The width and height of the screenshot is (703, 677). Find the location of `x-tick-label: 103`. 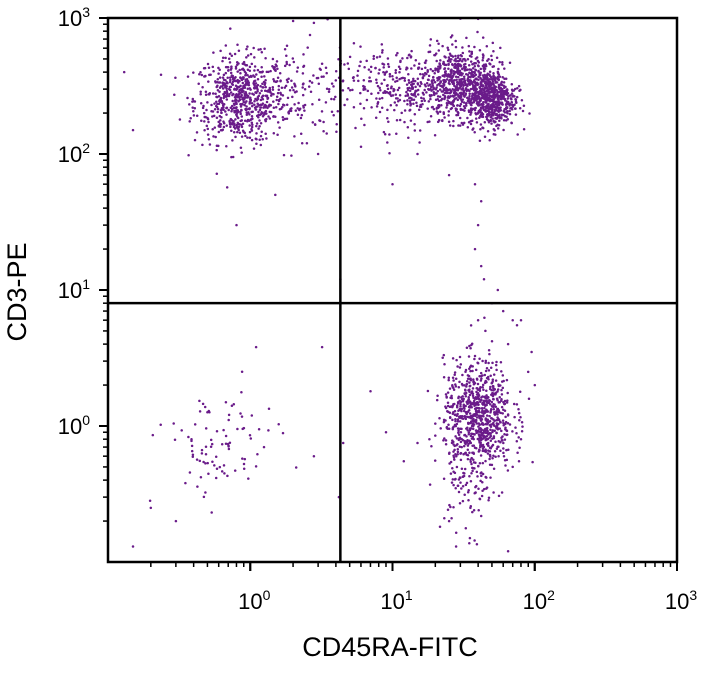

x-tick-label: 103 is located at coordinates (681, 600).